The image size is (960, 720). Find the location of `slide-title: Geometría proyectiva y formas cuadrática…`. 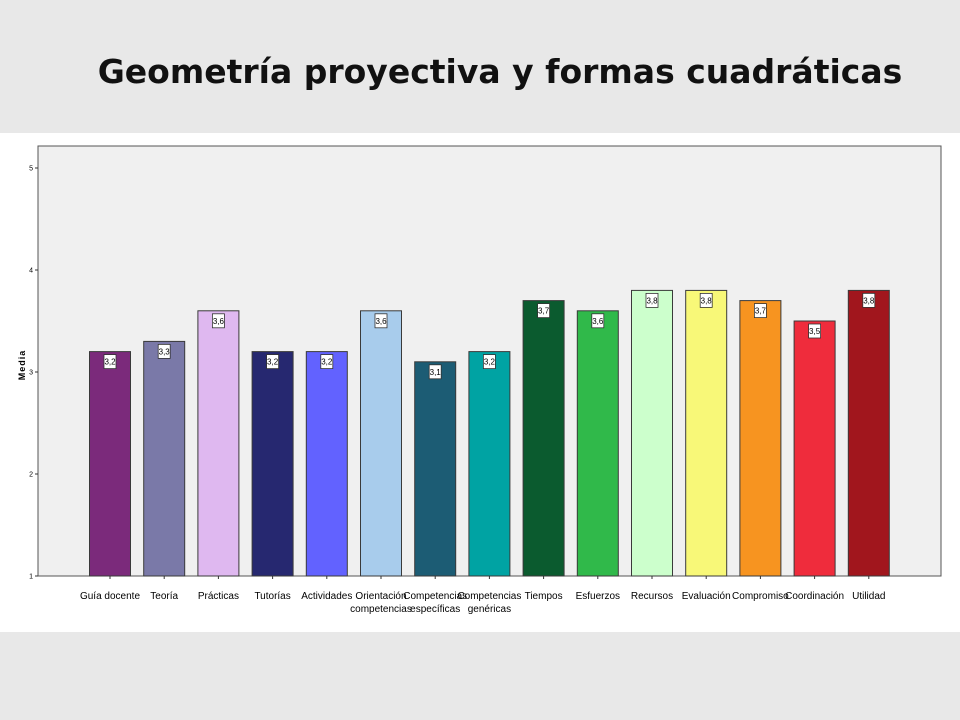

slide-title: Geometría proyectiva y formas cuadrática… is located at coordinates (500, 71).